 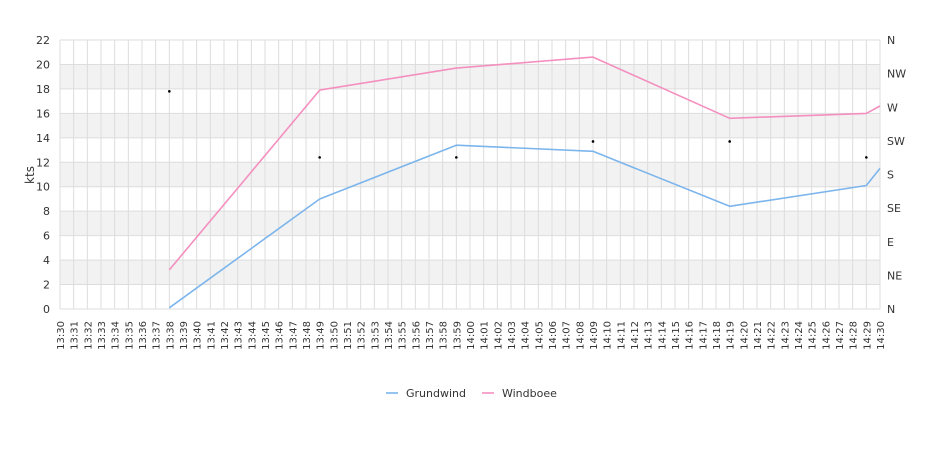 What do you see at coordinates (184, 335) in the screenshot?
I see `x-tick-label: 13:39` at bounding box center [184, 335].